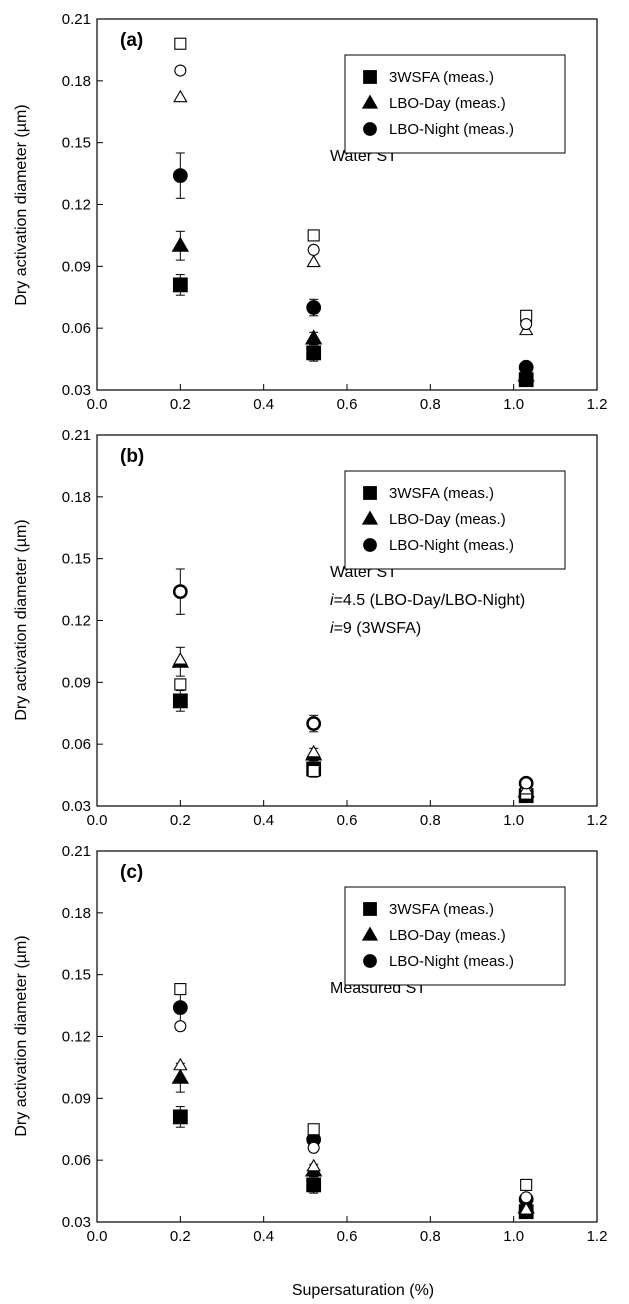 The image size is (629, 1304). What do you see at coordinates (131, 872) in the screenshot?
I see `panel-label: (c)` at bounding box center [131, 872].